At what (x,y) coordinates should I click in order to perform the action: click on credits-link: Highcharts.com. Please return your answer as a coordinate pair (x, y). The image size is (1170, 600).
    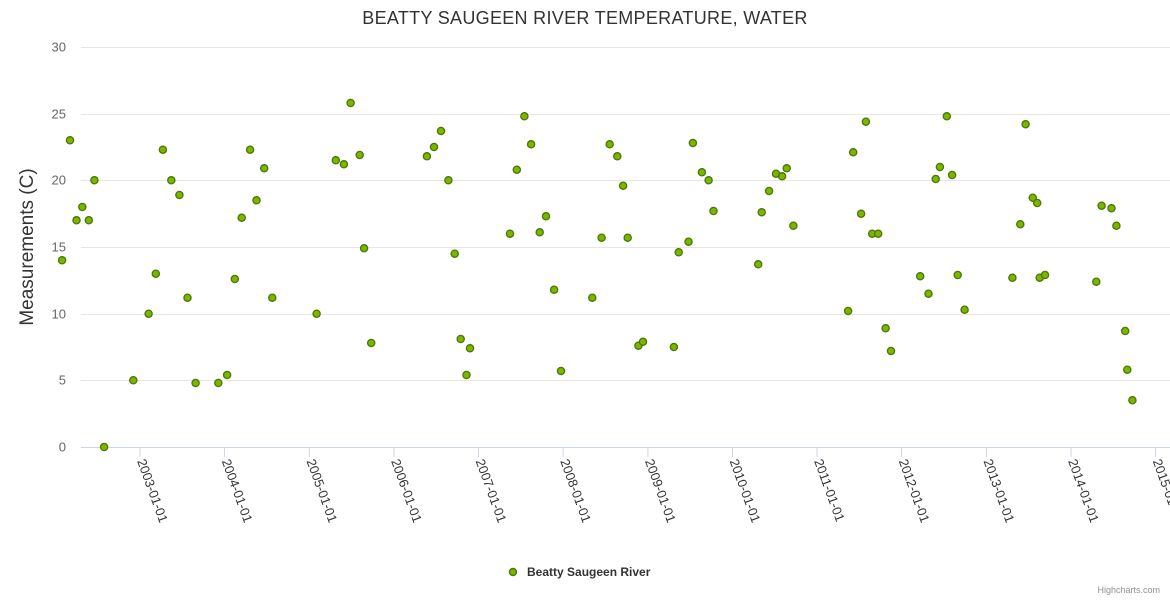
    Looking at the image, I should click on (1128, 590).